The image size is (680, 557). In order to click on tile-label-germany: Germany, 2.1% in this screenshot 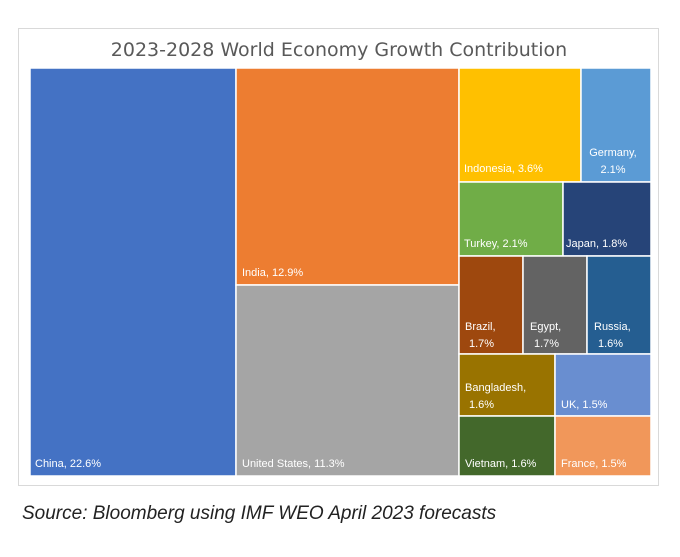, I will do `click(612, 161)`.